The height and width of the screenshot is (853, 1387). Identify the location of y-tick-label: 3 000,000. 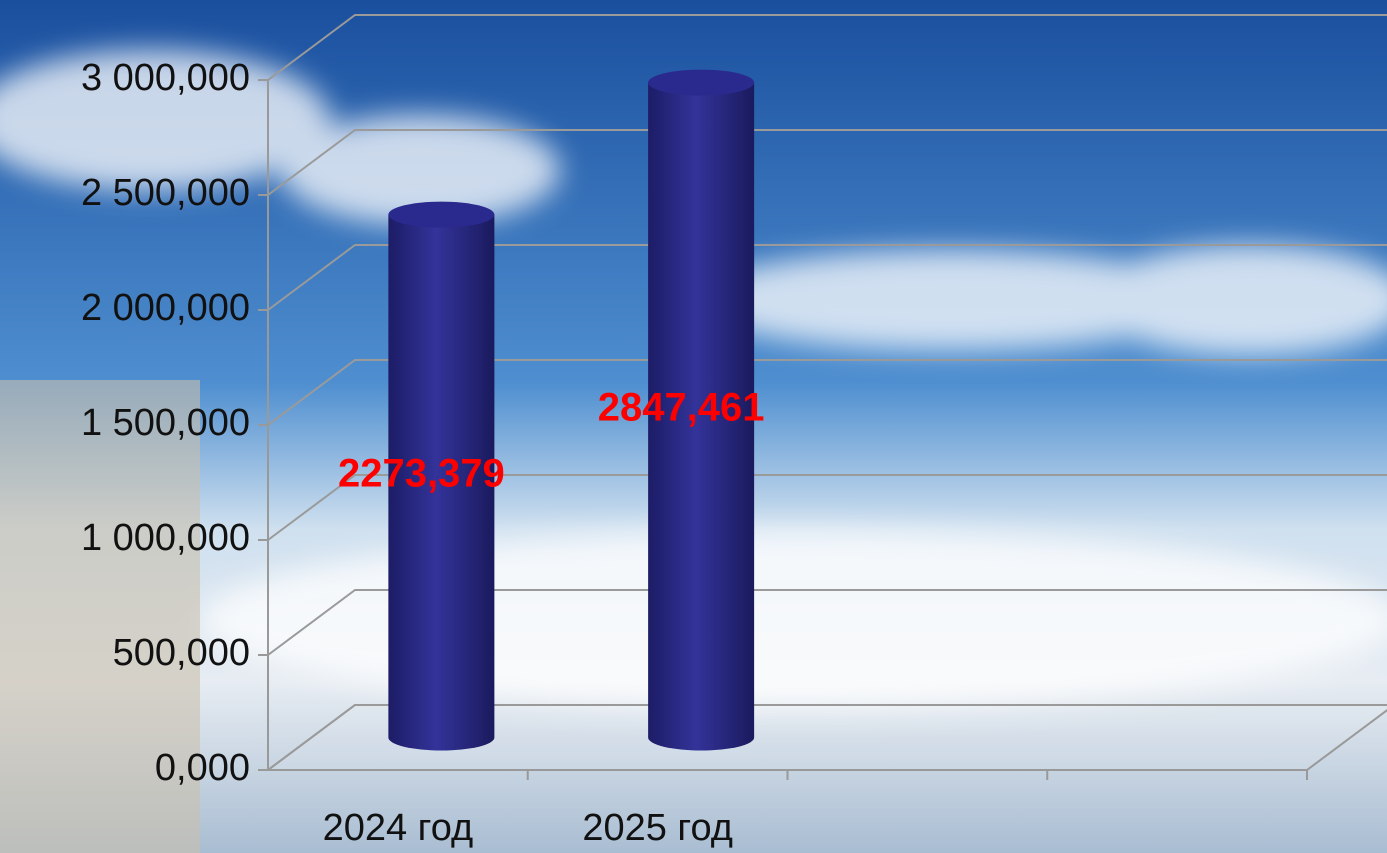
(165, 78).